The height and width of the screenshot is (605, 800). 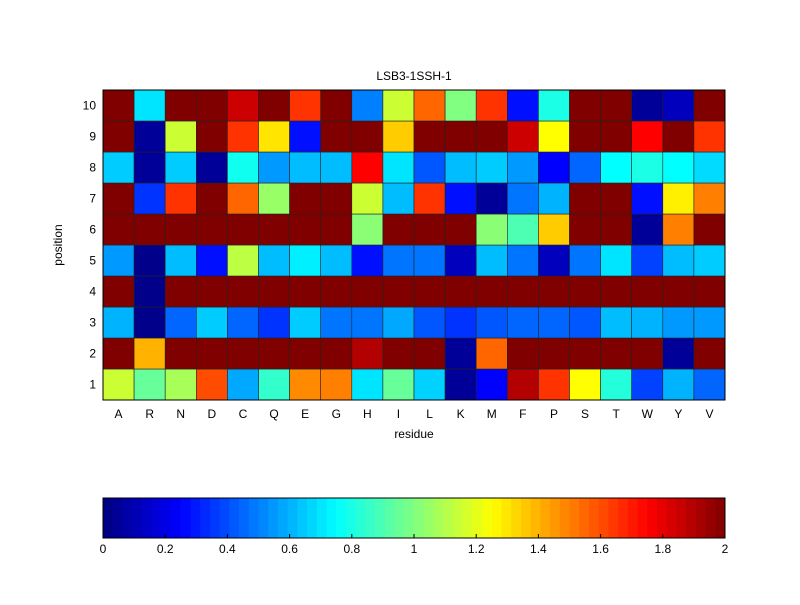 I want to click on colorbar-tick-label: 2, so click(x=725, y=549).